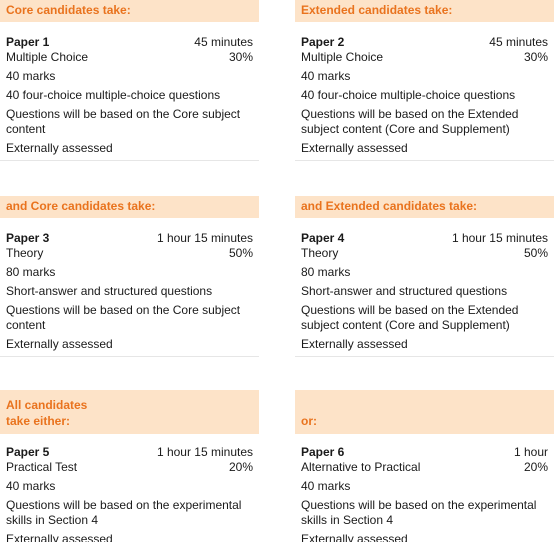 The height and width of the screenshot is (542, 554). I want to click on paper-type: Alternative to Practical, so click(361, 467).